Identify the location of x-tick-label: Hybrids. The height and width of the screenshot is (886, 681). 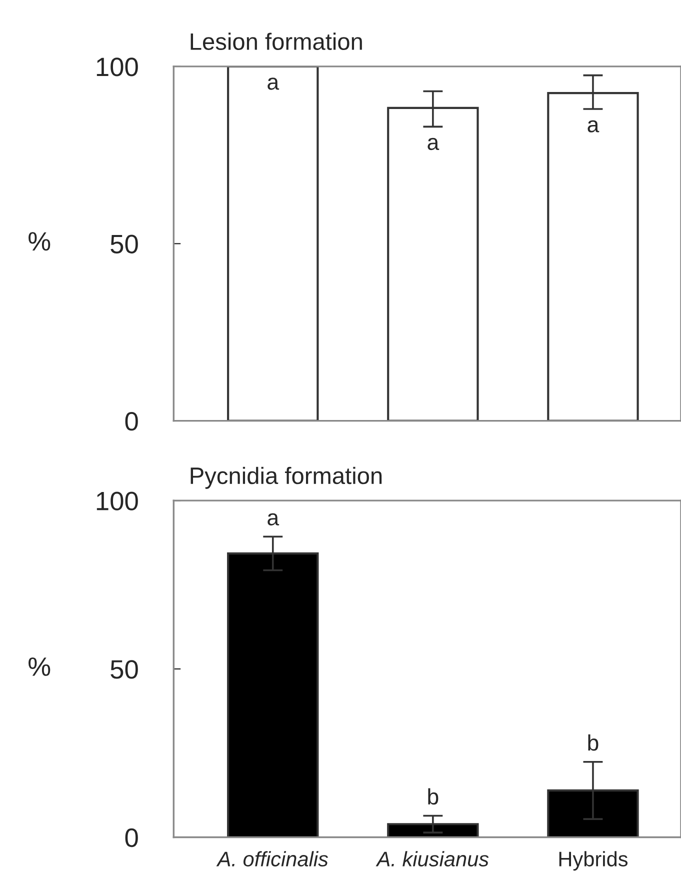
(593, 861).